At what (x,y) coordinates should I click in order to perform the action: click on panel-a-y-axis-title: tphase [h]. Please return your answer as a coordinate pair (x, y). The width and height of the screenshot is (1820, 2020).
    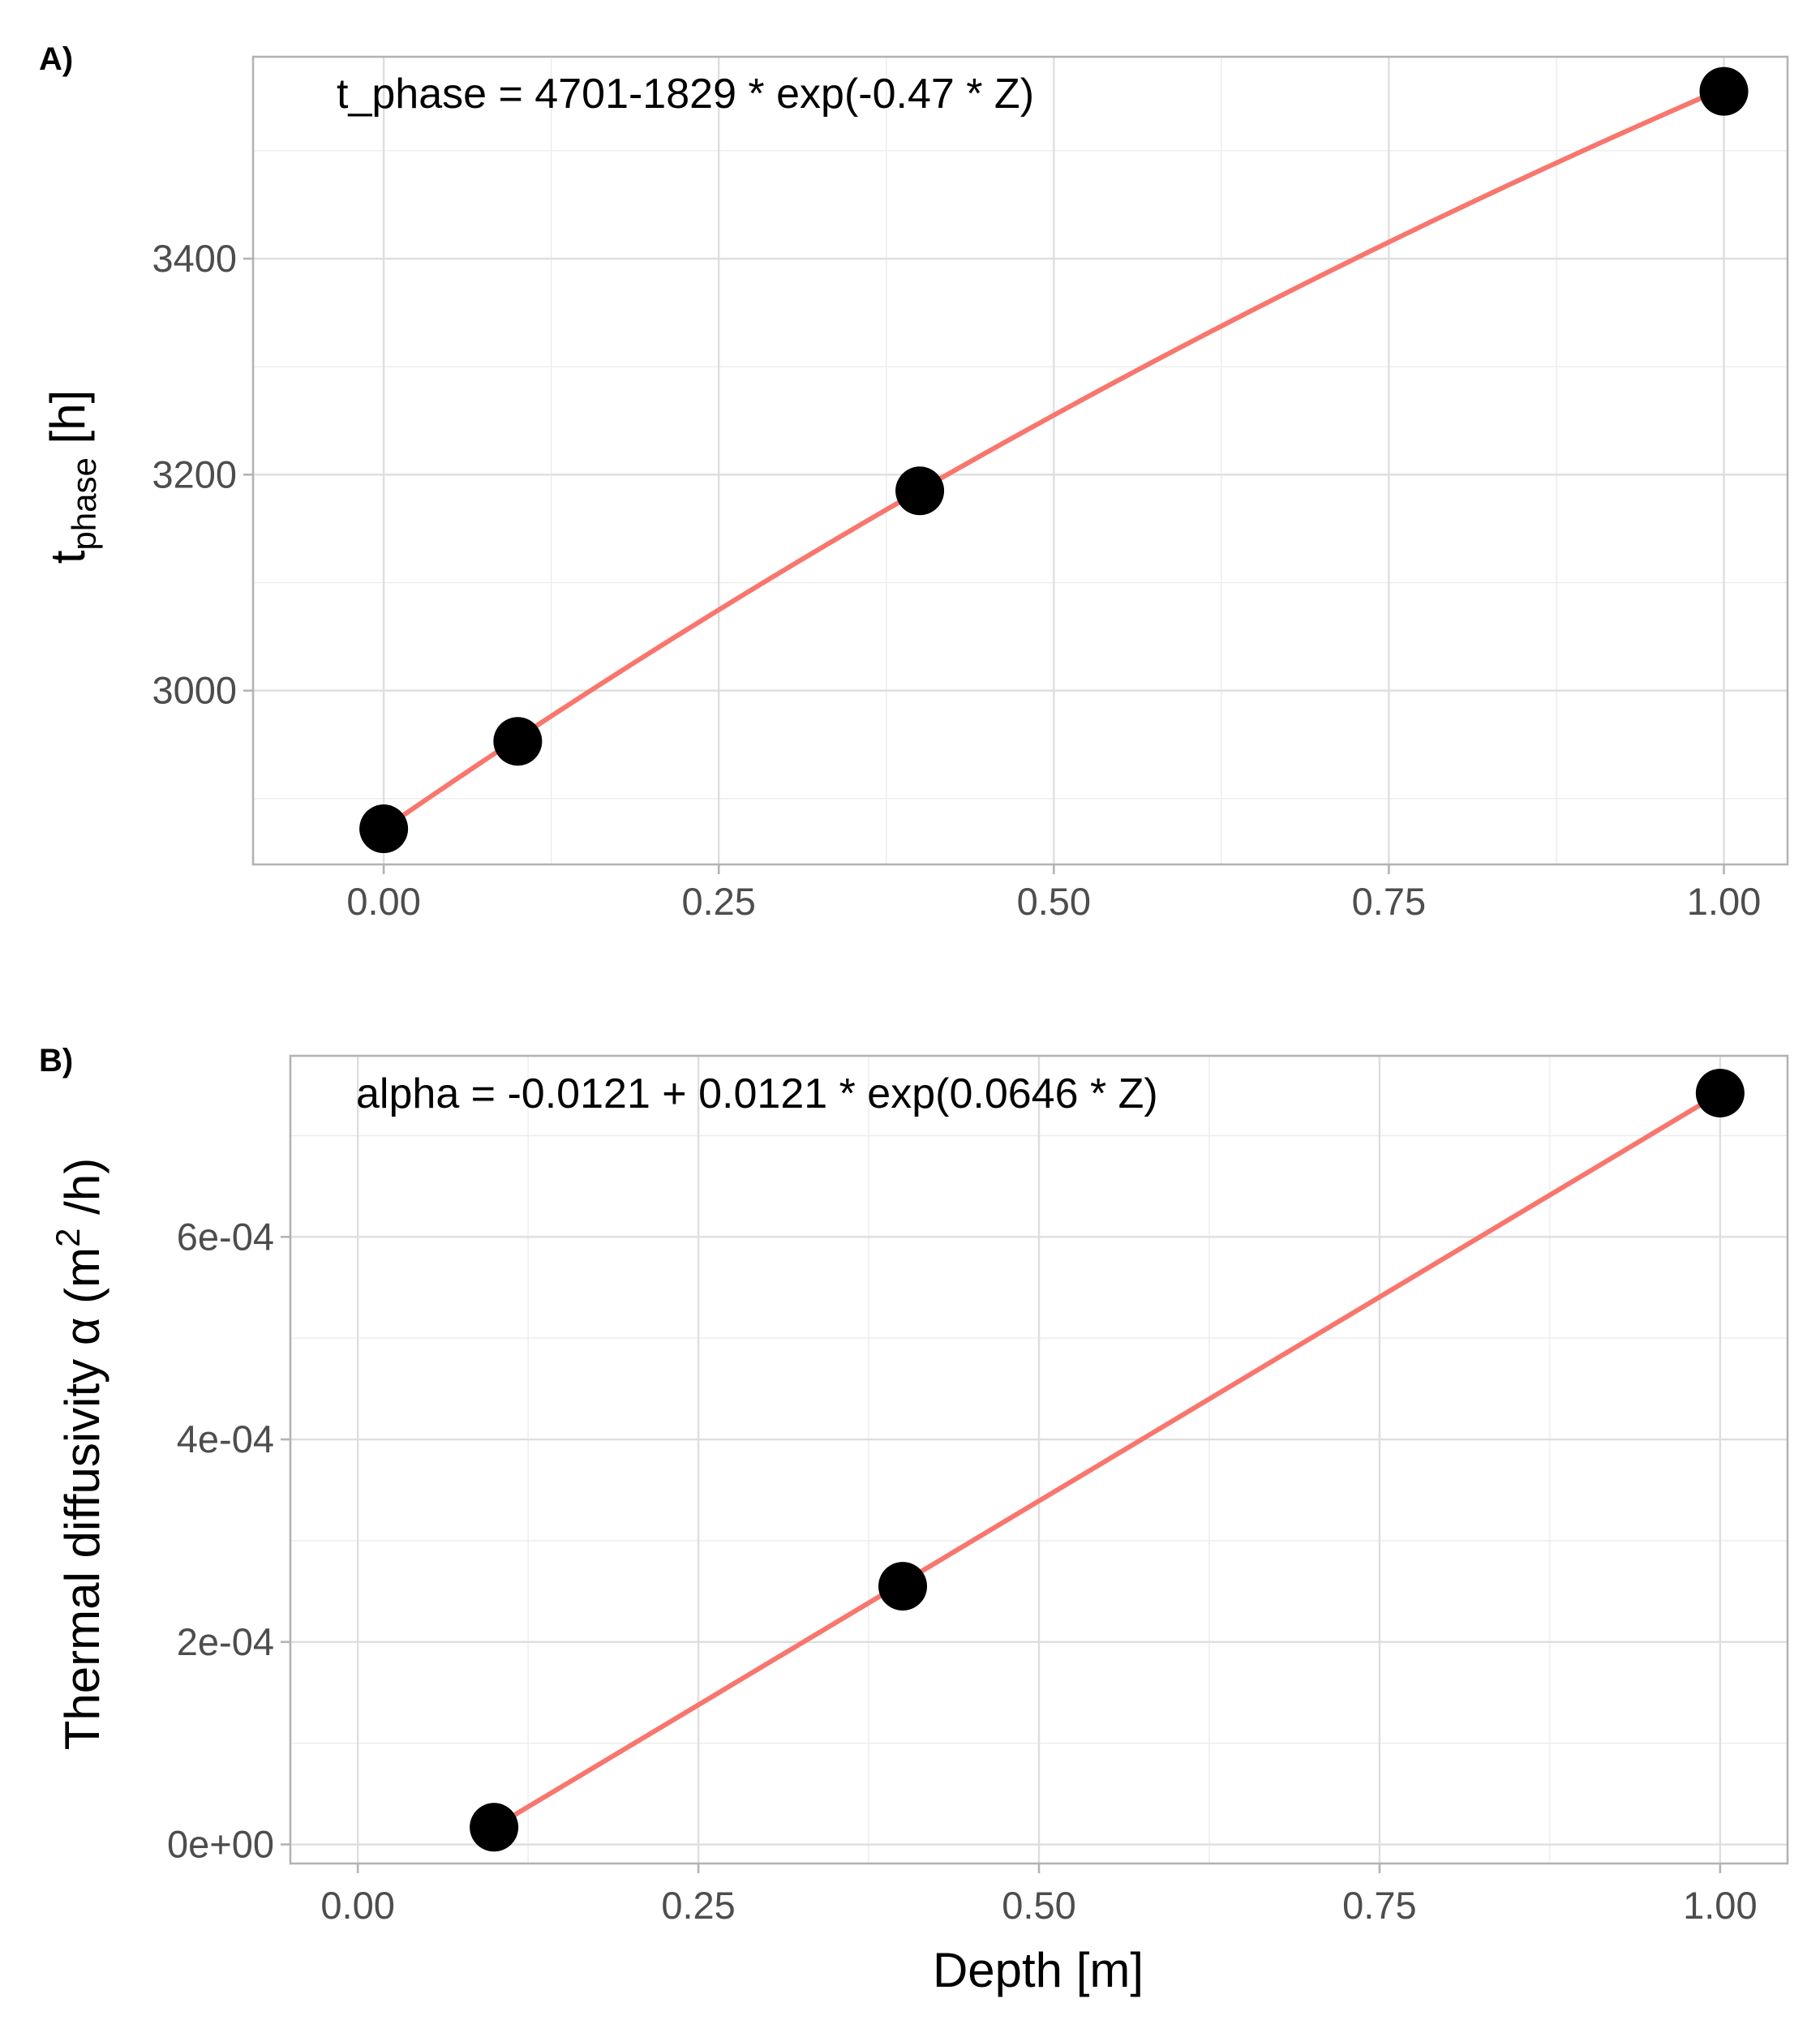
    Looking at the image, I should click on (72, 477).